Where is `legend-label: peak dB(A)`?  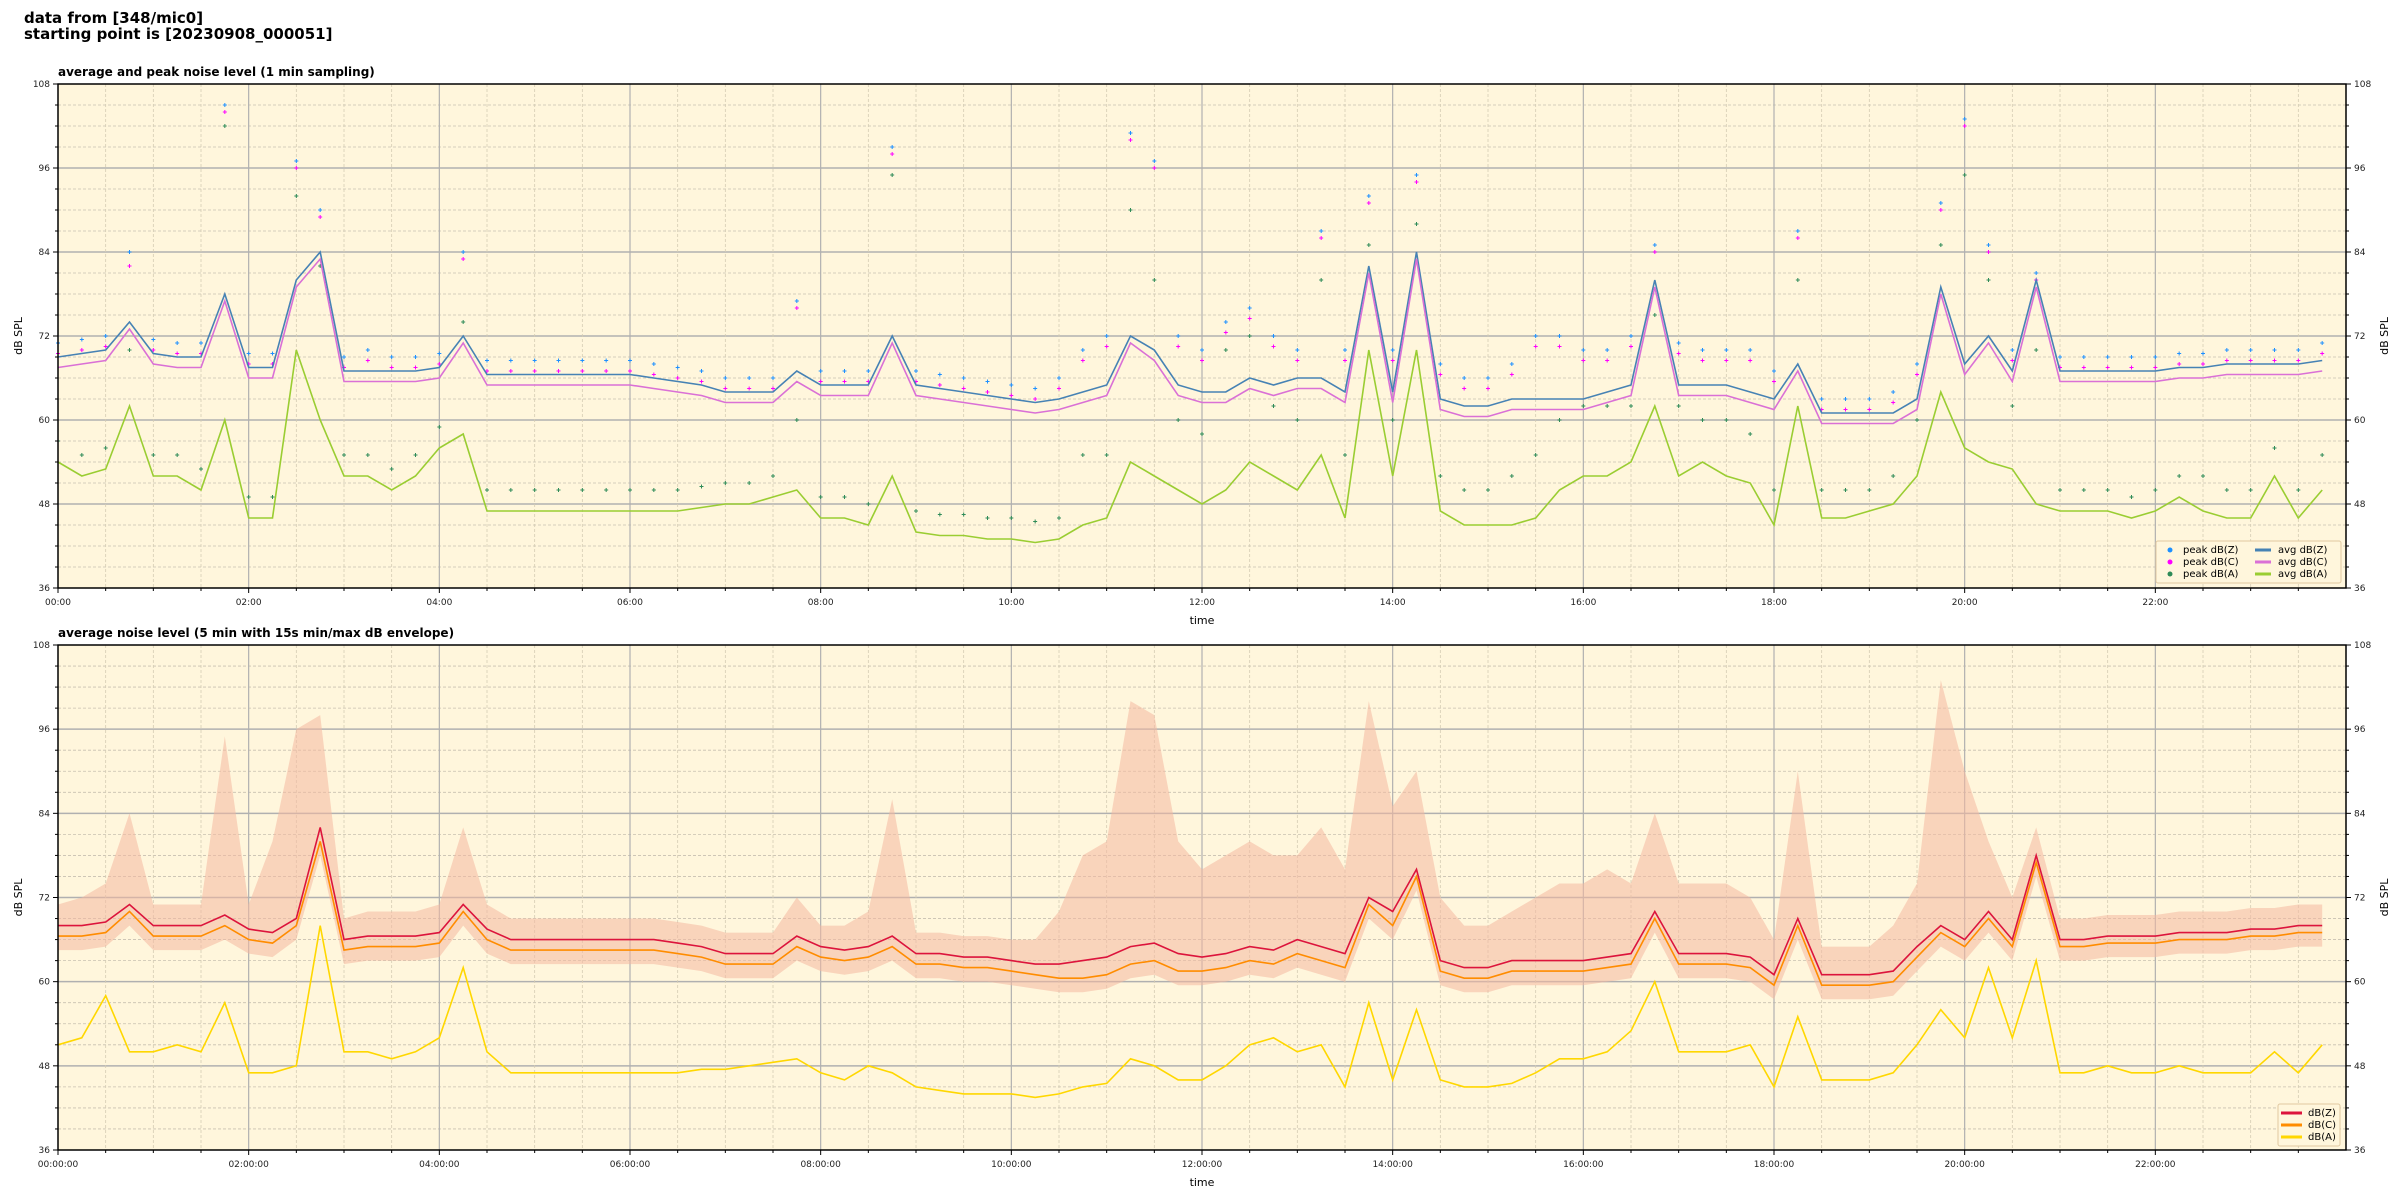 legend-label: peak dB(A) is located at coordinates (2211, 574).